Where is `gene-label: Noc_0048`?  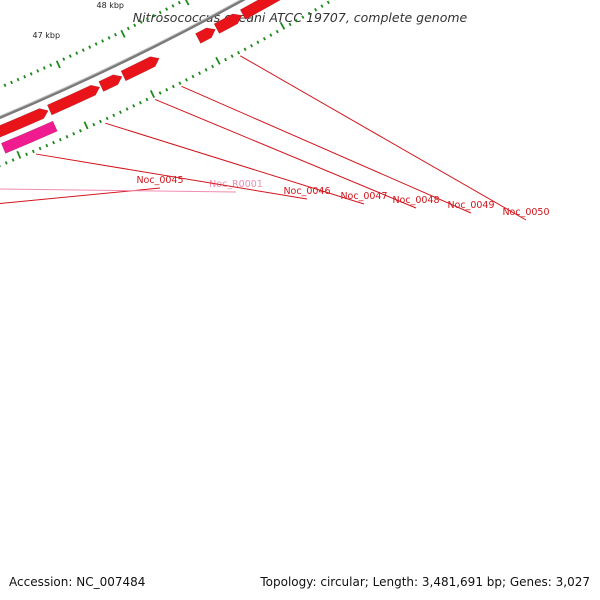 gene-label: Noc_0048 is located at coordinates (415, 200).